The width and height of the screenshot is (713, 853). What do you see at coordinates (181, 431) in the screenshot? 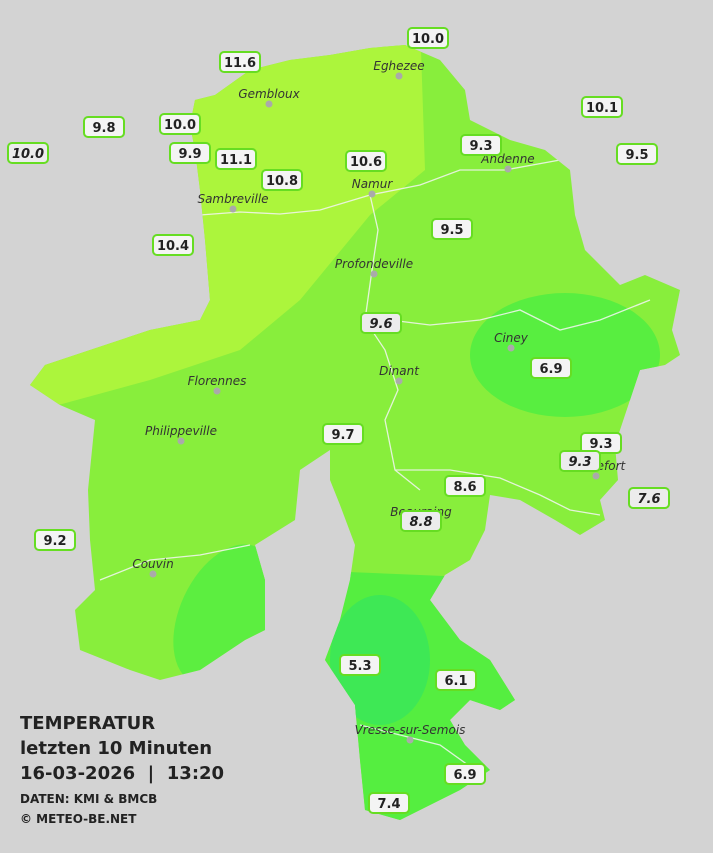
I see `city-label: Philippeville` at bounding box center [181, 431].